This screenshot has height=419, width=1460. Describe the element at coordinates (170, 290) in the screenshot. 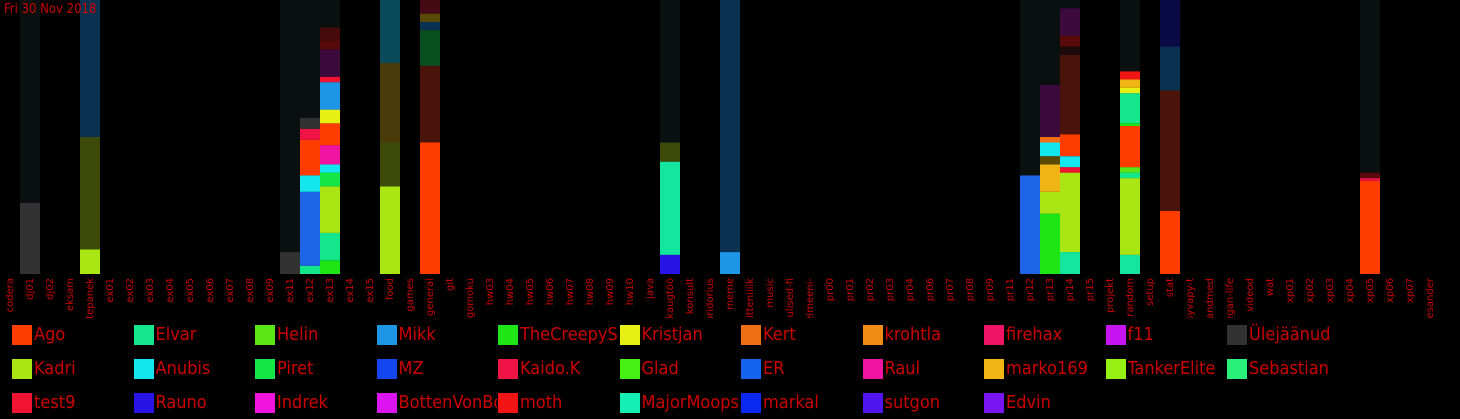

I see `x-tick-label: ex04` at that location.